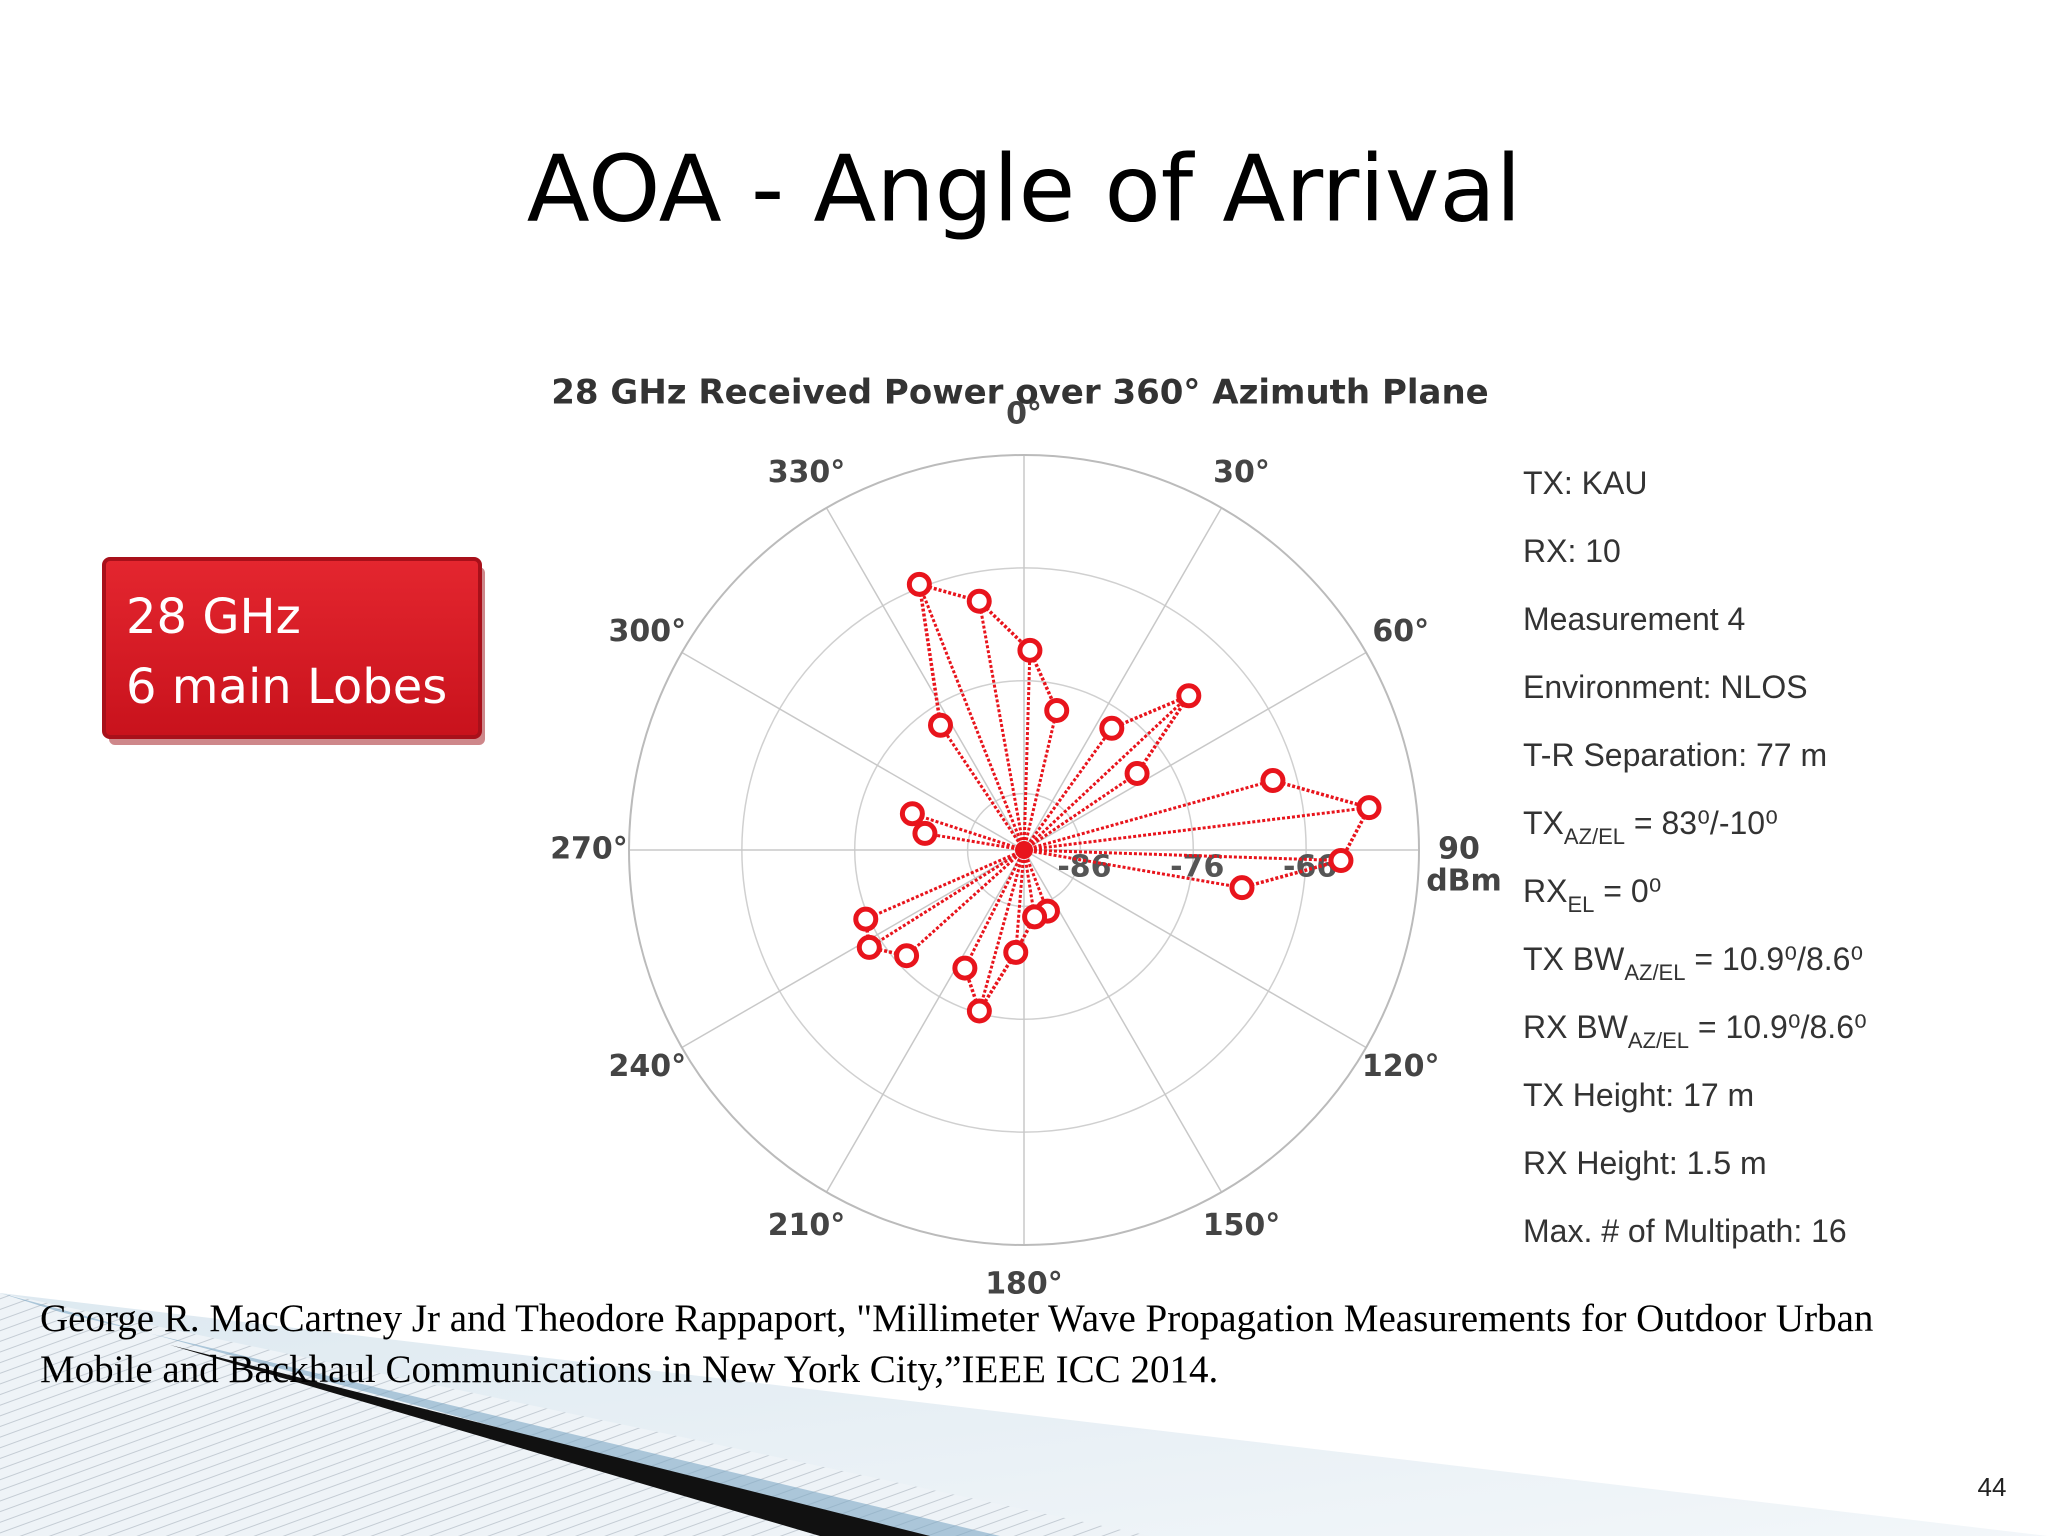 The image size is (2048, 1536). Describe the element at coordinates (1242, 1225) in the screenshot. I see `theta-tick-label: 150°` at that location.